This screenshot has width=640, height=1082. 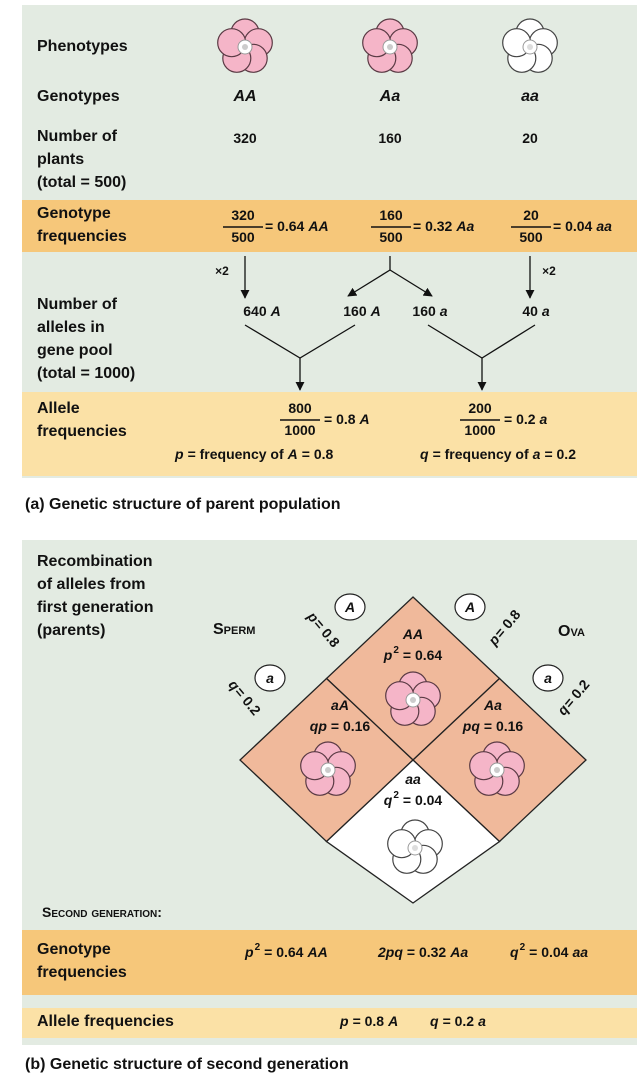 I want to click on row-label: frequencies, so click(x=82, y=431).